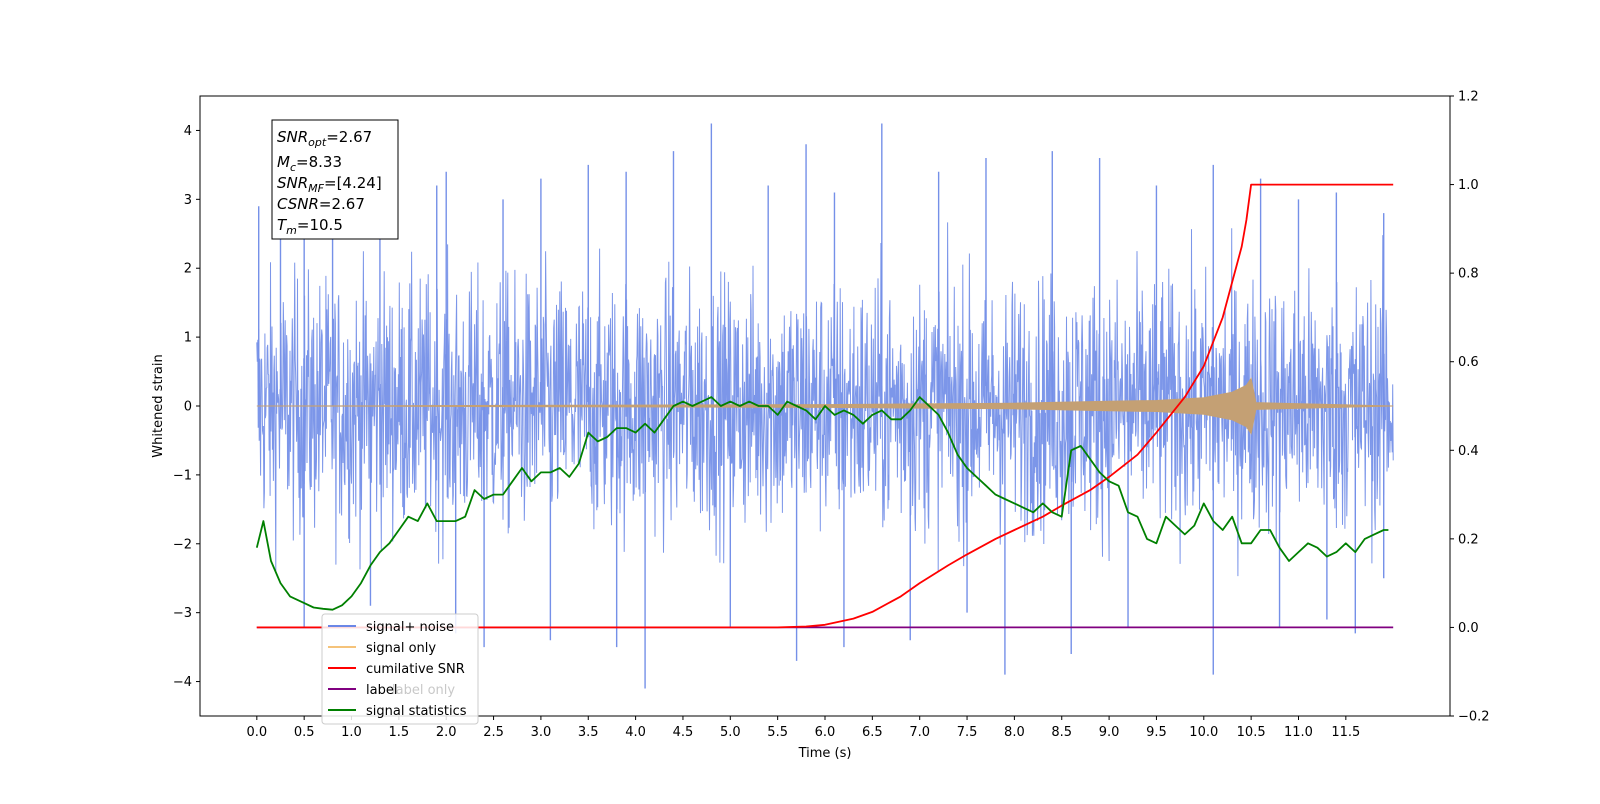  I want to click on legend-frame, so click(400, 669).